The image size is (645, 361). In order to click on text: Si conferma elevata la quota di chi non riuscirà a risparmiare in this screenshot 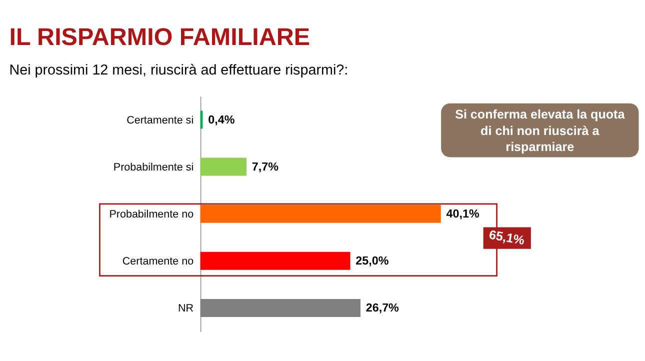, I will do `click(540, 131)`.